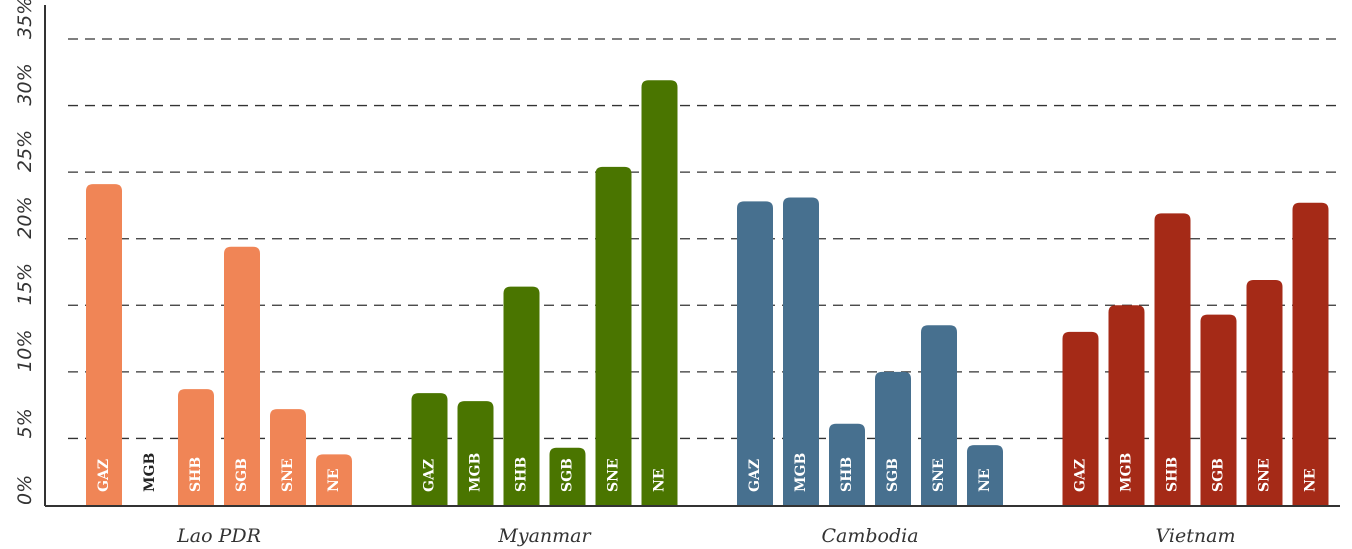  What do you see at coordinates (1196, 536) in the screenshot?
I see `x-tick-label: Vietnam` at bounding box center [1196, 536].